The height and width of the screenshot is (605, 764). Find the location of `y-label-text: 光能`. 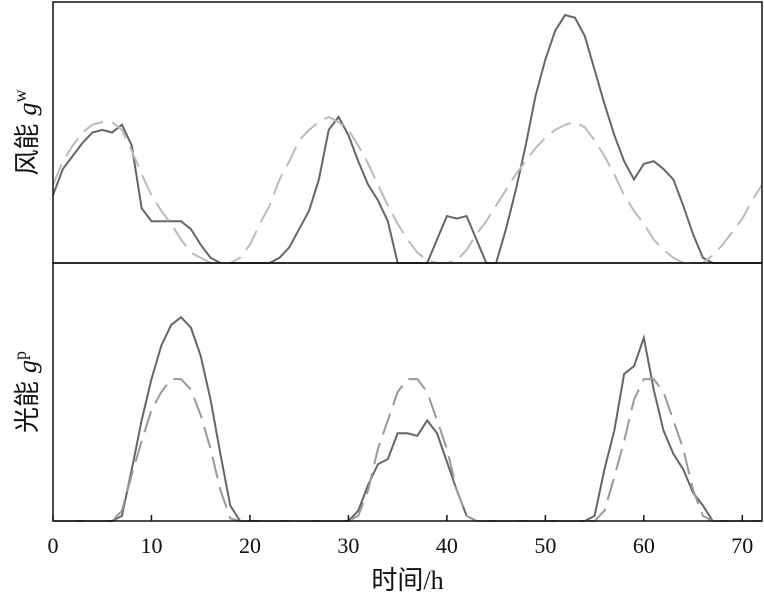

y-label-text: 光能 is located at coordinates (27, 407).